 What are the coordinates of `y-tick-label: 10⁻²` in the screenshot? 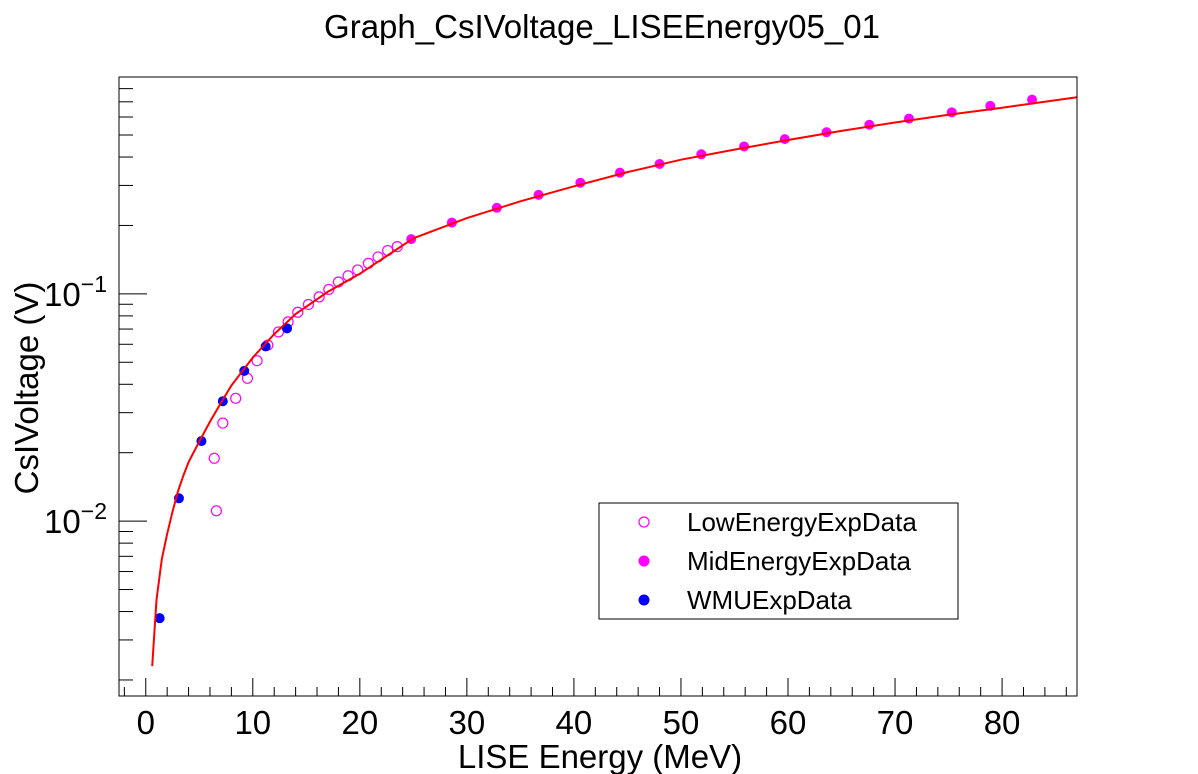 It's located at (75, 519).